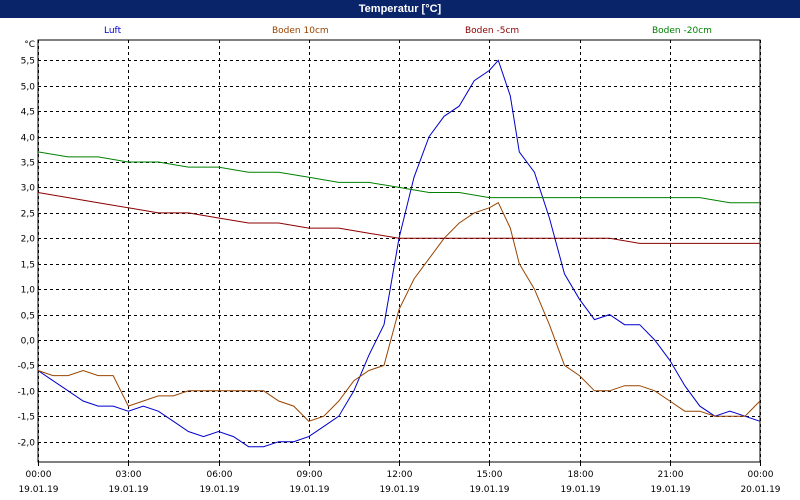 This screenshot has height=500, width=800. Describe the element at coordinates (26, 418) in the screenshot. I see `y-tick-label: -1,5` at that location.